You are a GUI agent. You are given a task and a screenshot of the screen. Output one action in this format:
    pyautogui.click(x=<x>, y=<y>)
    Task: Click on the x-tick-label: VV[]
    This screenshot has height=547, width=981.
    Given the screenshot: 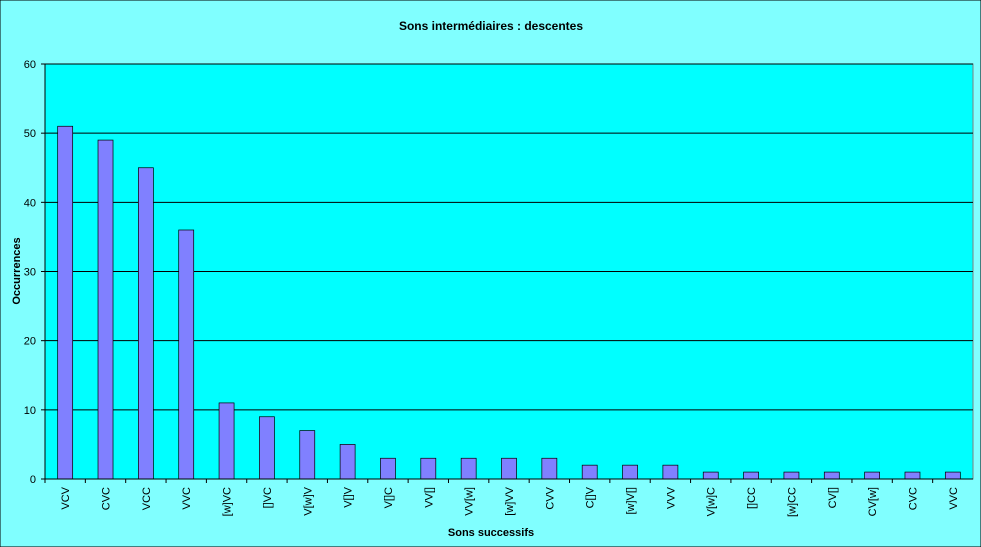 What is the action you would take?
    pyautogui.click(x=429, y=497)
    